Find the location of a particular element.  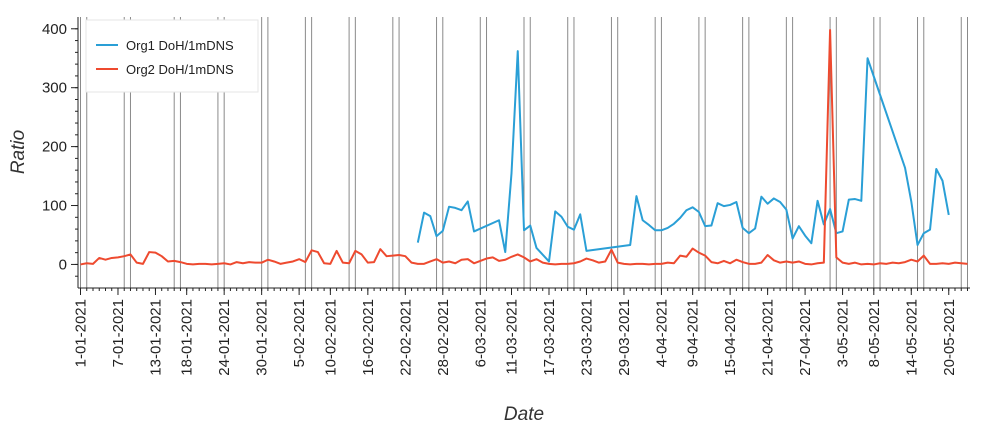

legend: Org1 DoH/1mDNS Org2 DoH/1mDNS is located at coordinates (172, 56).